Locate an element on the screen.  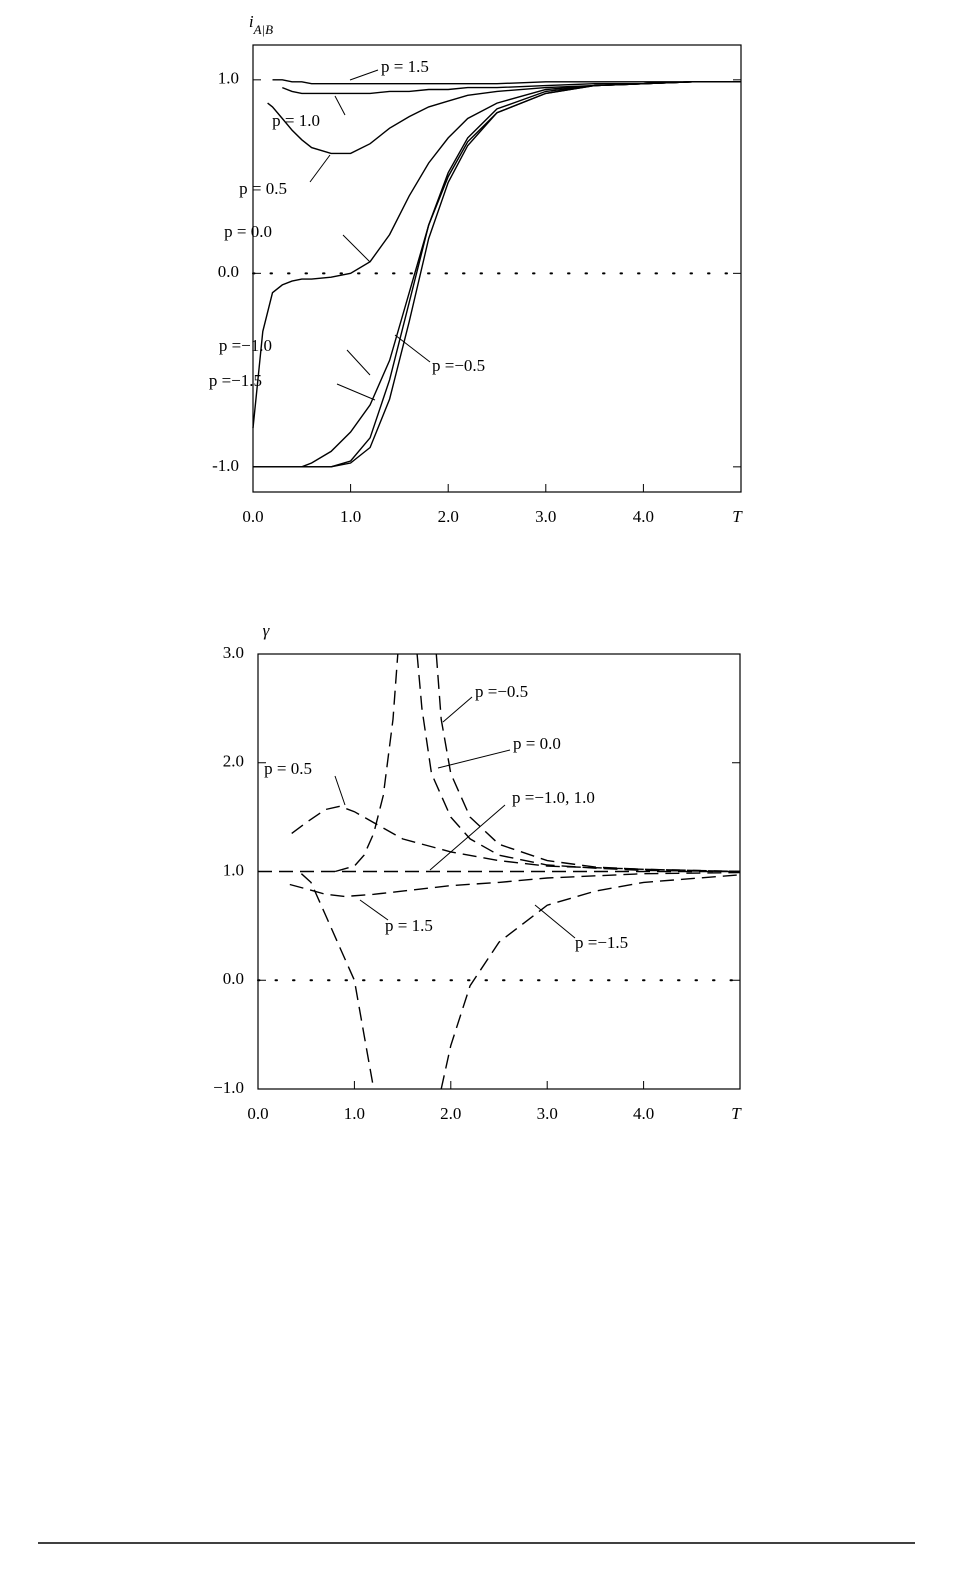
plot-frame is located at coordinates (497, 268).